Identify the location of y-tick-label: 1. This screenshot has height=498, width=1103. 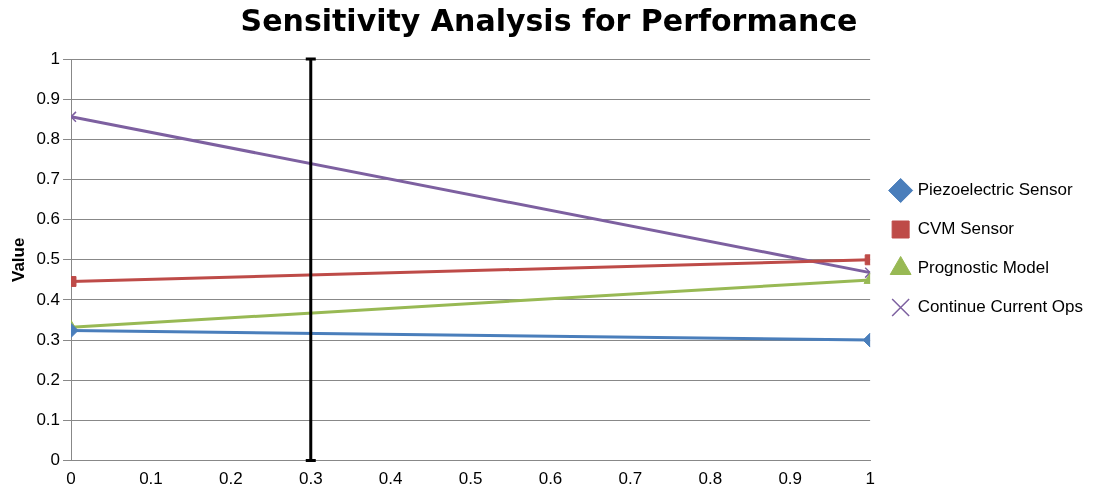
(55, 58).